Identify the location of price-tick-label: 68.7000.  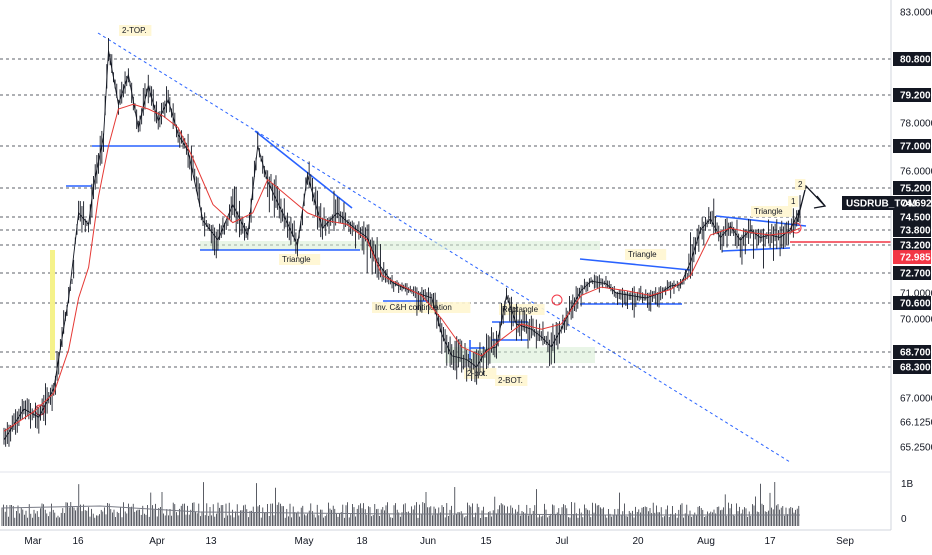
(916, 353).